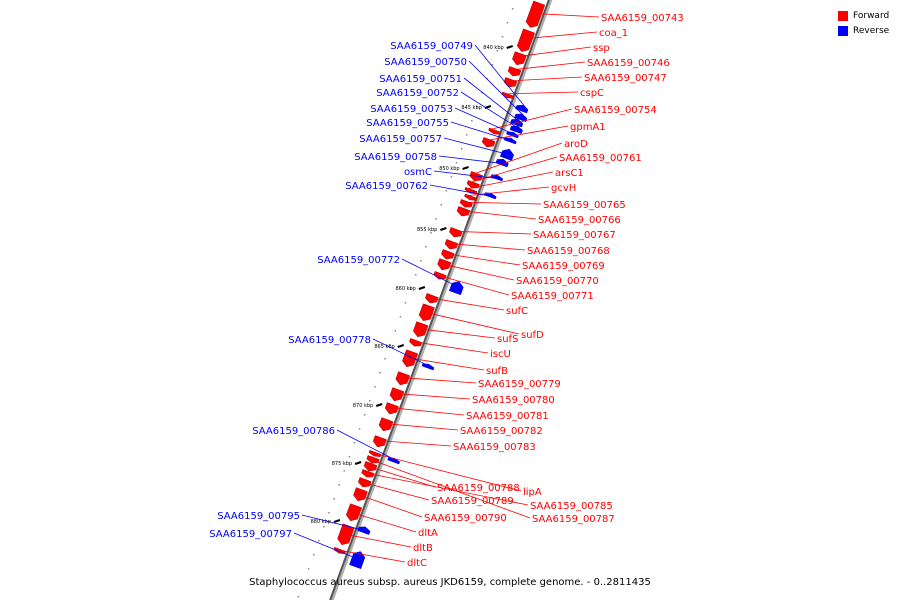  What do you see at coordinates (584, 205) in the screenshot?
I see `gene-label-SAA6159_00765: SAA6159_00765` at bounding box center [584, 205].